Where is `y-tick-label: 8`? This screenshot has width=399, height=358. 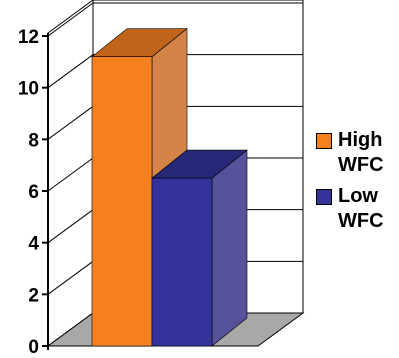 y-tick-label: 8 is located at coordinates (33, 140).